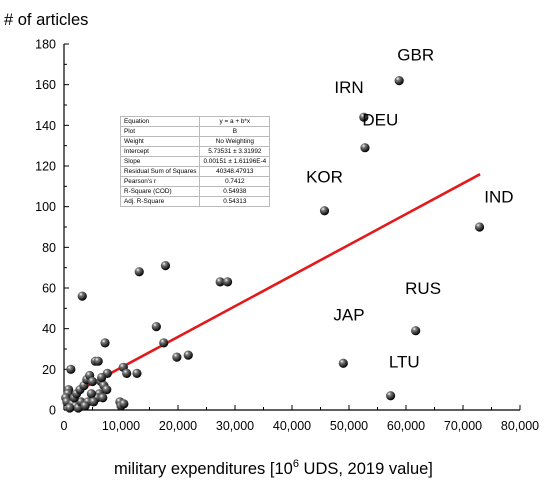 The width and height of the screenshot is (550, 486). What do you see at coordinates (45, 126) in the screenshot?
I see `y-tick-label: 140` at bounding box center [45, 126].